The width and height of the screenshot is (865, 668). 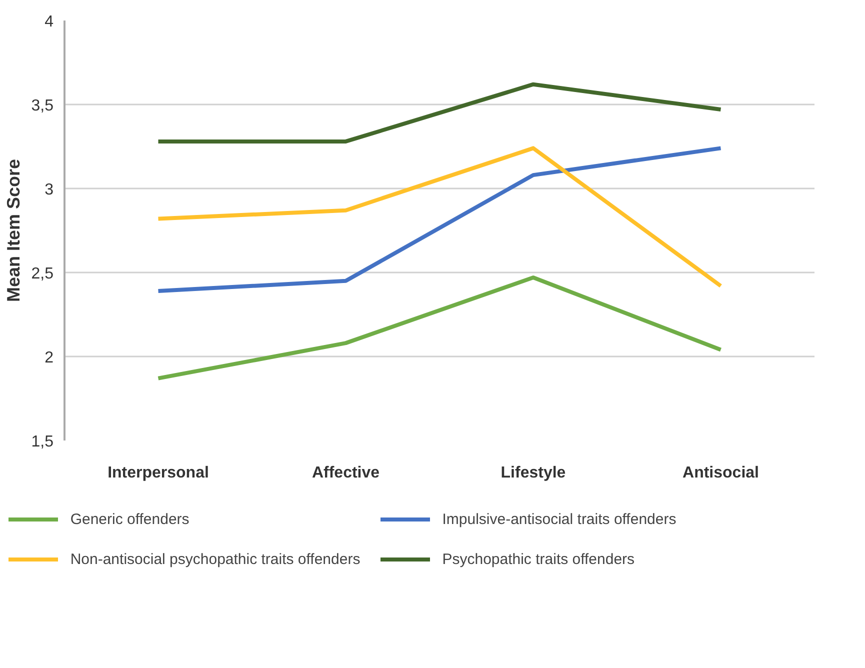 I want to click on legend-label: Impulsive-antisocial traits offenders, so click(x=559, y=519).